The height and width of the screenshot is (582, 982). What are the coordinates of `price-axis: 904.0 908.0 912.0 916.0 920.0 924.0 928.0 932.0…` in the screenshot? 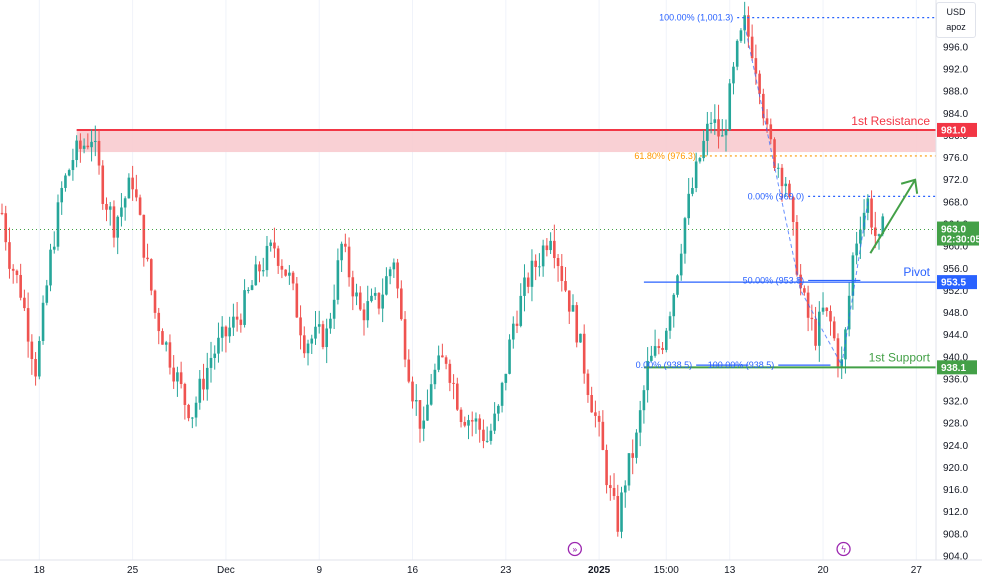 It's located at (958, 291).